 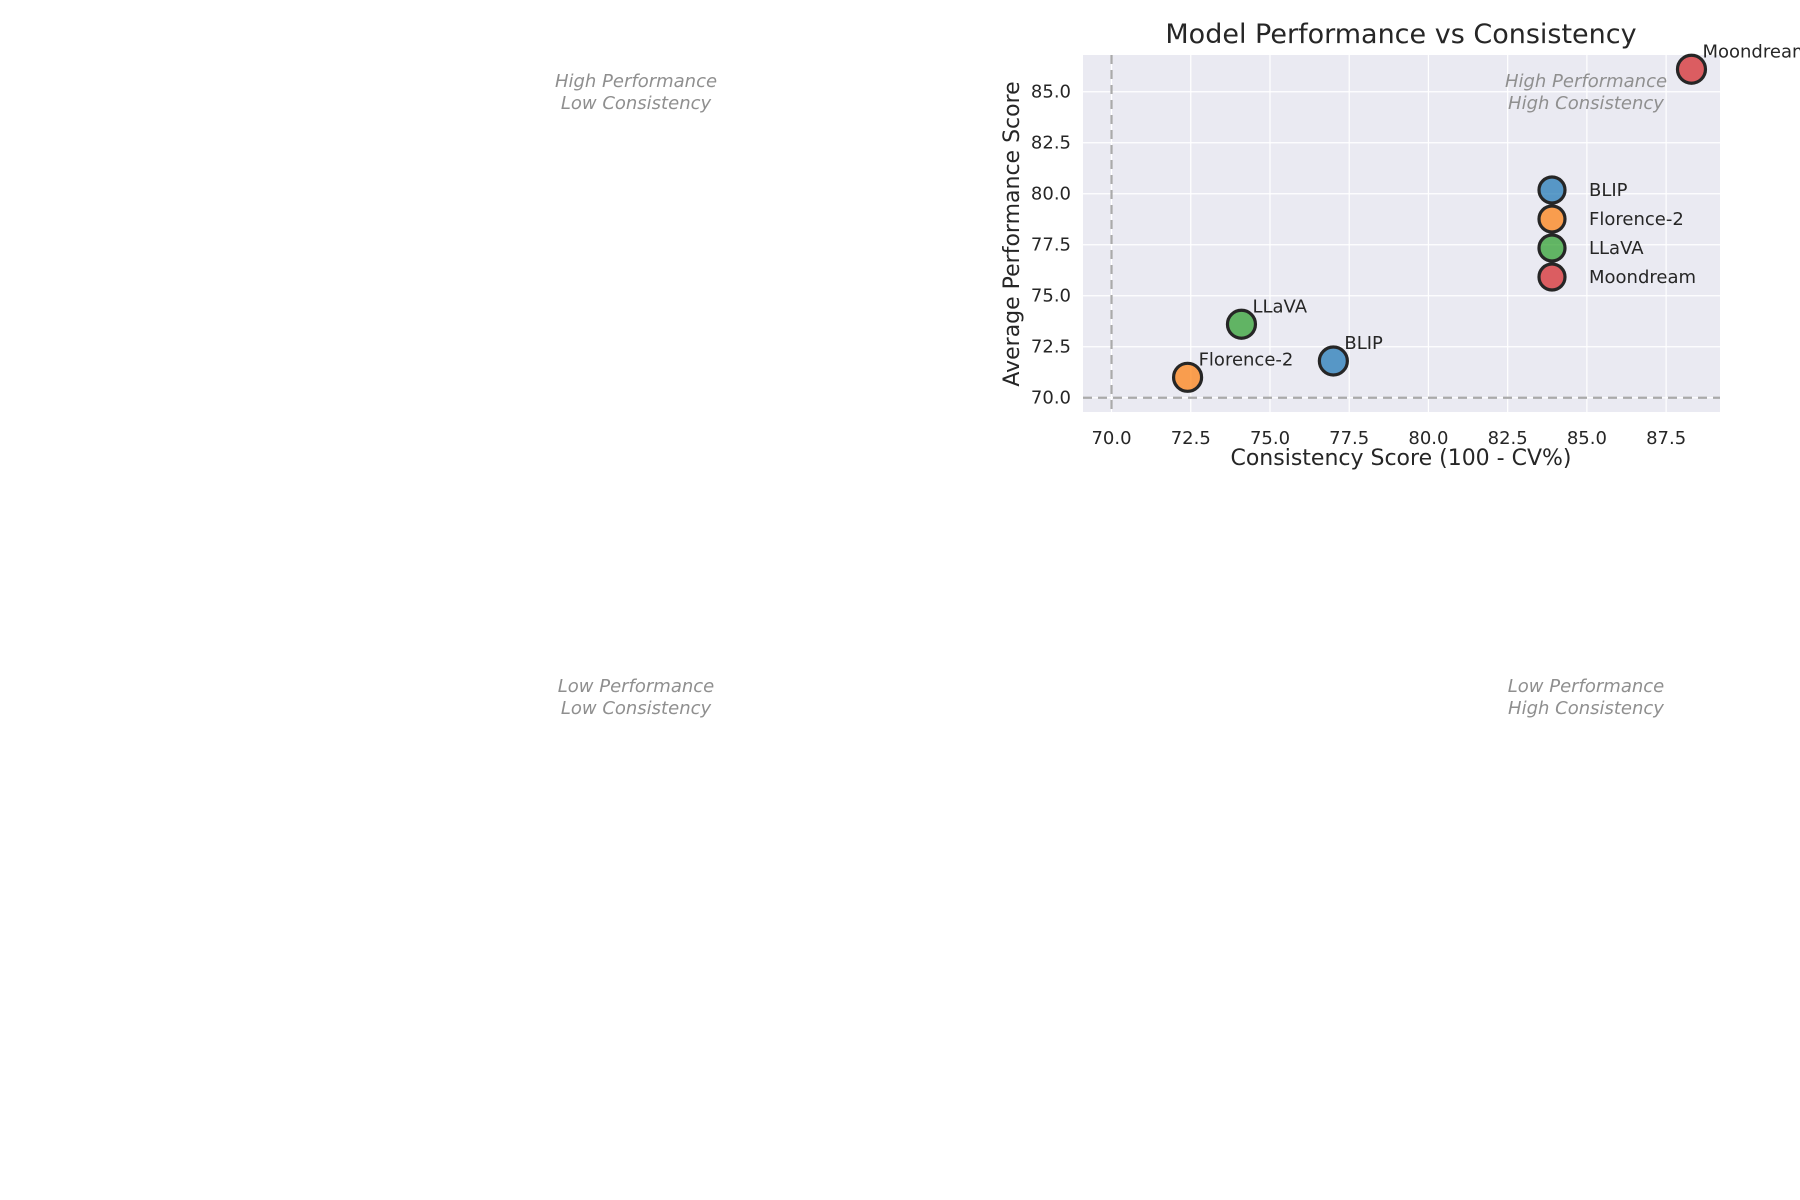 What do you see at coordinates (1279, 306) in the screenshot?
I see `point-label: LLaVA` at bounding box center [1279, 306].